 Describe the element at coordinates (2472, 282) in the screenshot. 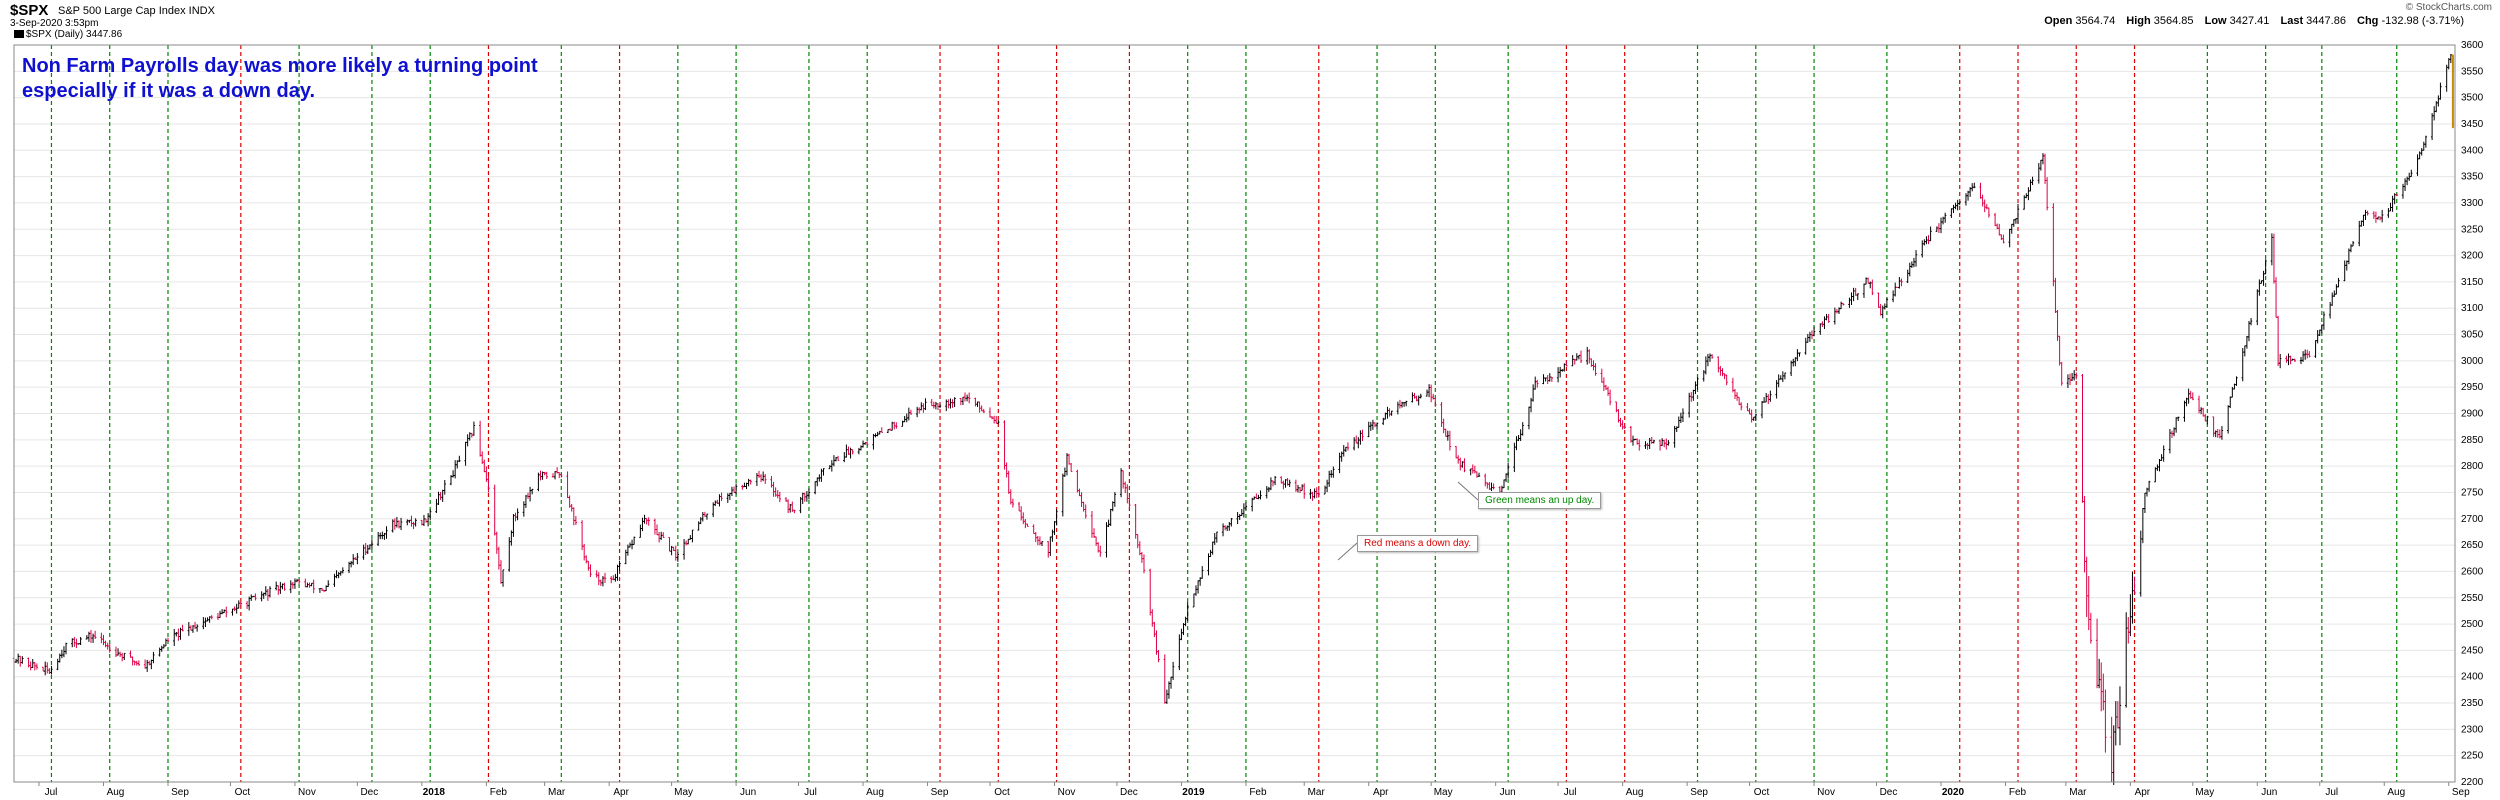

I see `y-tick-label: 3150` at that location.